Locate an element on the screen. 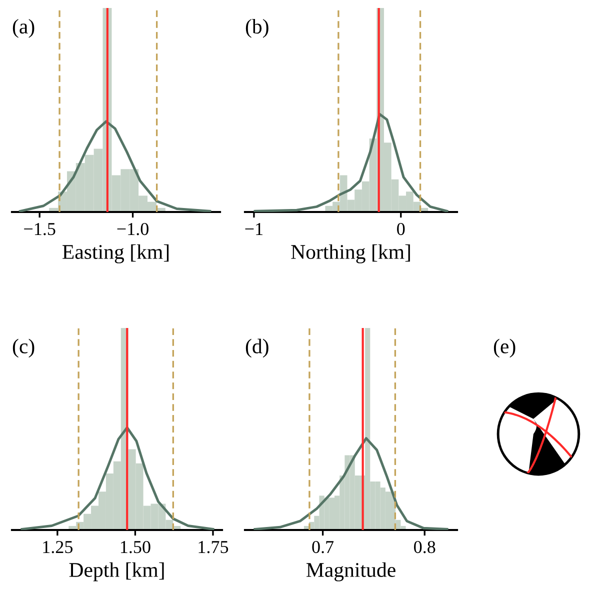  x-tick-label: −1.5 is located at coordinates (40, 229).